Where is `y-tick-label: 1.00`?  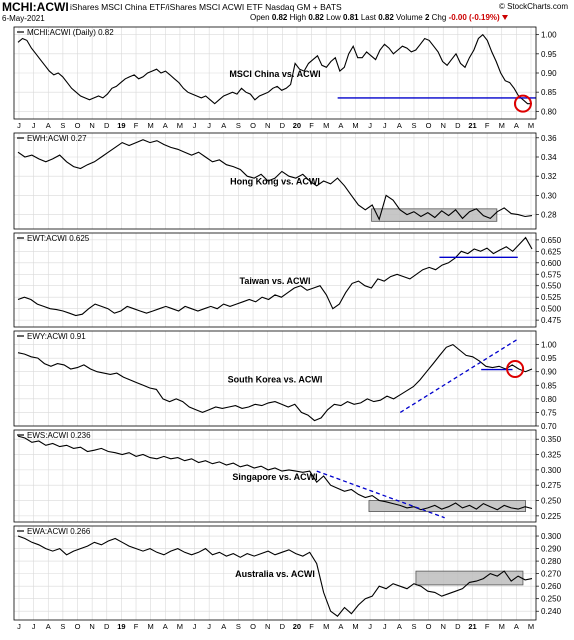
y-tick-label: 1.00 is located at coordinates (549, 35).